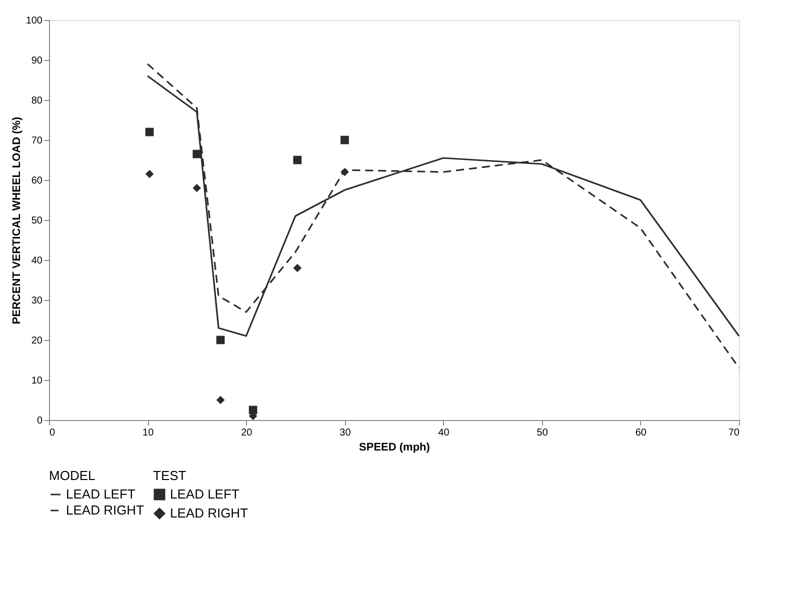  What do you see at coordinates (34, 21) in the screenshot?
I see `y-tick-label: 100` at bounding box center [34, 21].